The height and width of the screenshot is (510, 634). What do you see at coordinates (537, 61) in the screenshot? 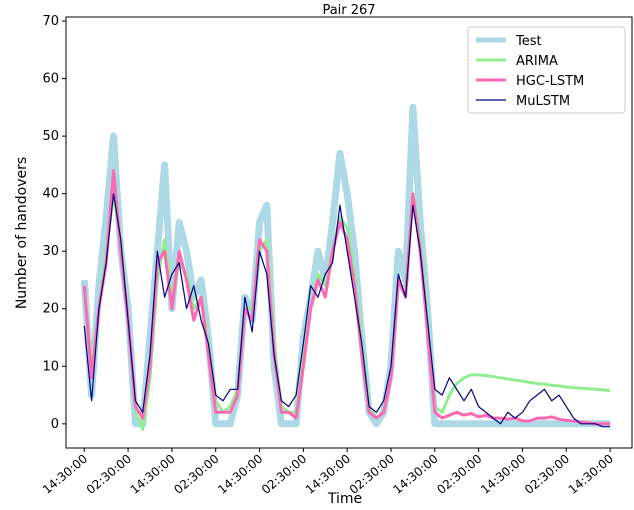
I see `legend-label: ARIMA` at bounding box center [537, 61].